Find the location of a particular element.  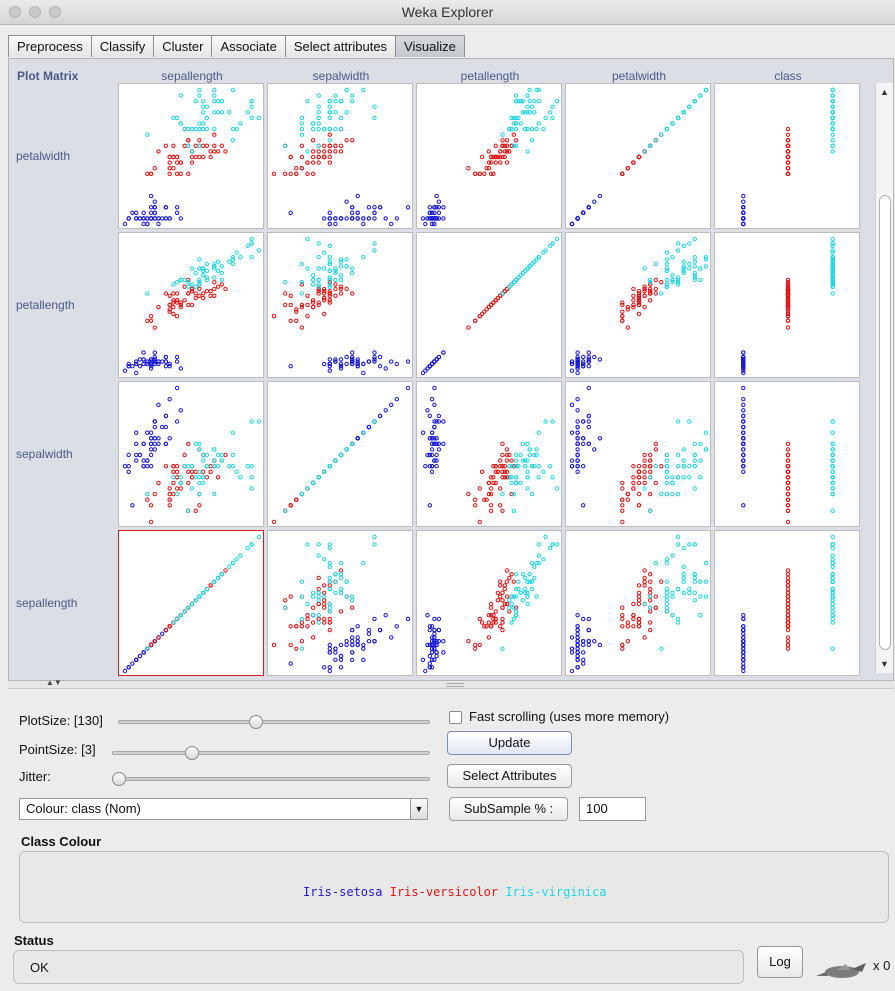

tab-classify: Classify is located at coordinates (122, 46).